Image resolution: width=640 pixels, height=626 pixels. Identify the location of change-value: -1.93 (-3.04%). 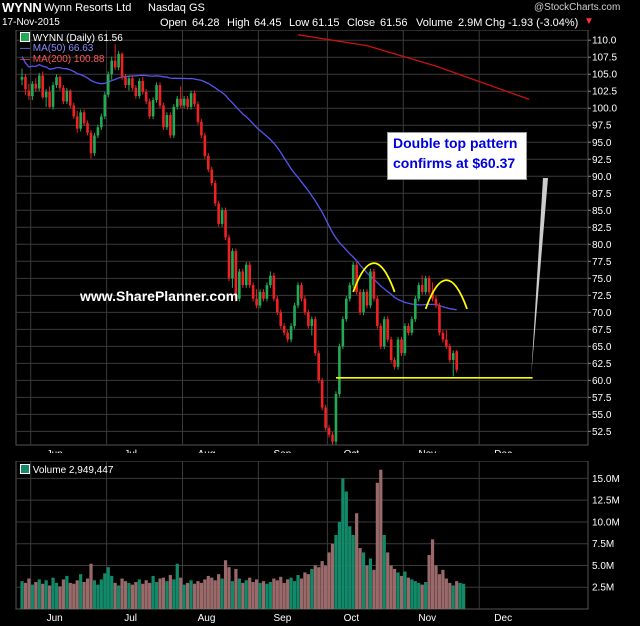
(543, 23).